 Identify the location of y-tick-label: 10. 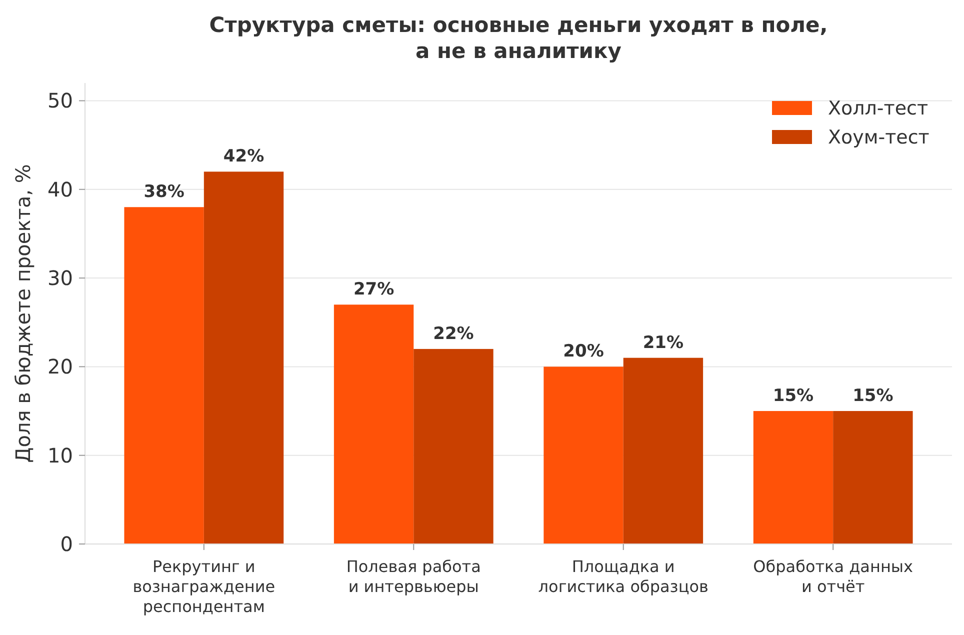
(60, 455).